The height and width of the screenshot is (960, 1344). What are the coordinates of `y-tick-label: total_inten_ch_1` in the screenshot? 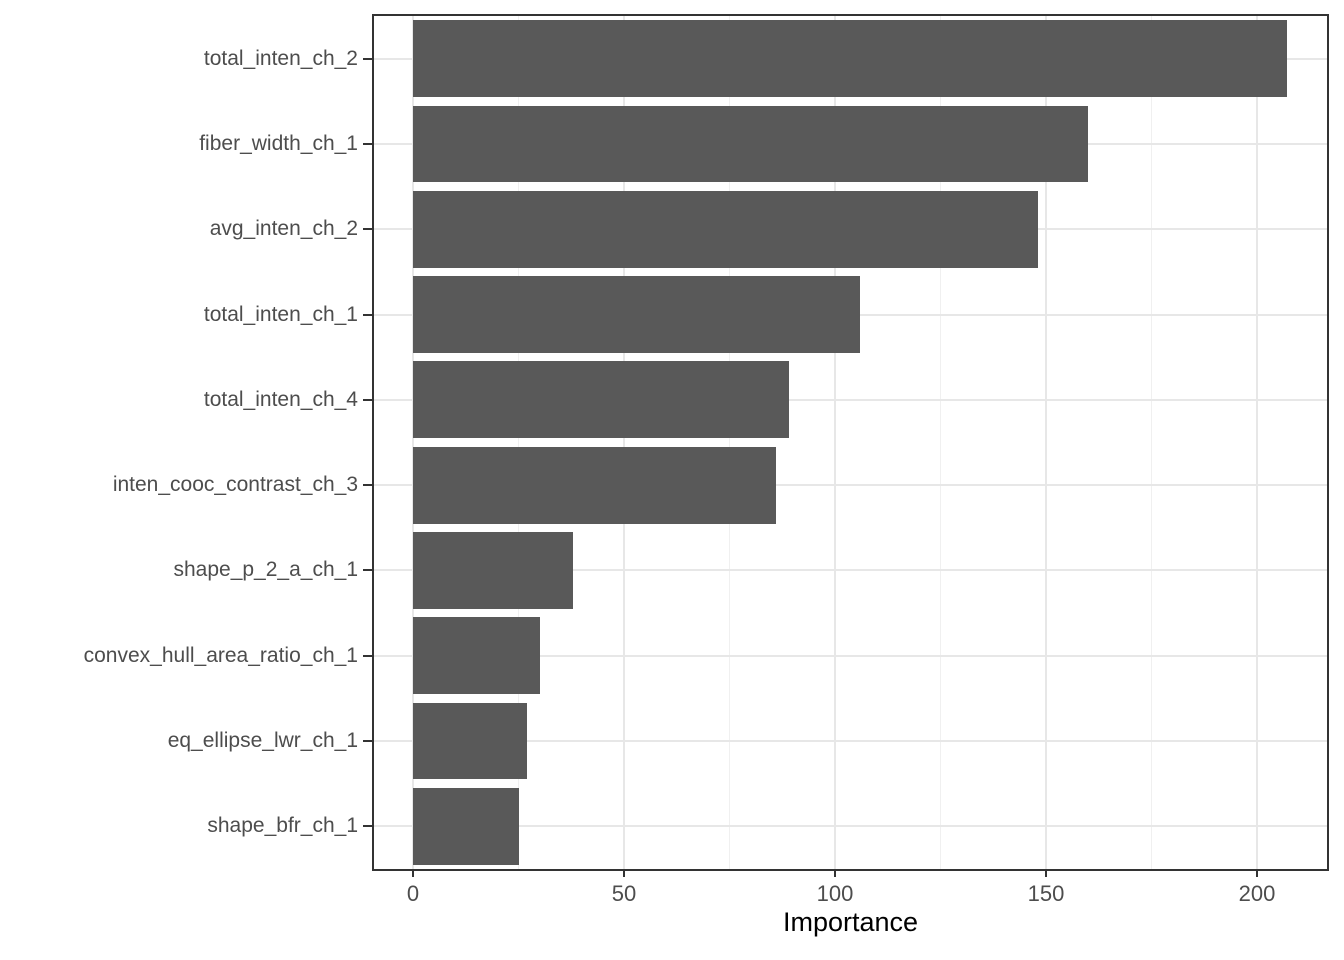 It's located at (280, 314).